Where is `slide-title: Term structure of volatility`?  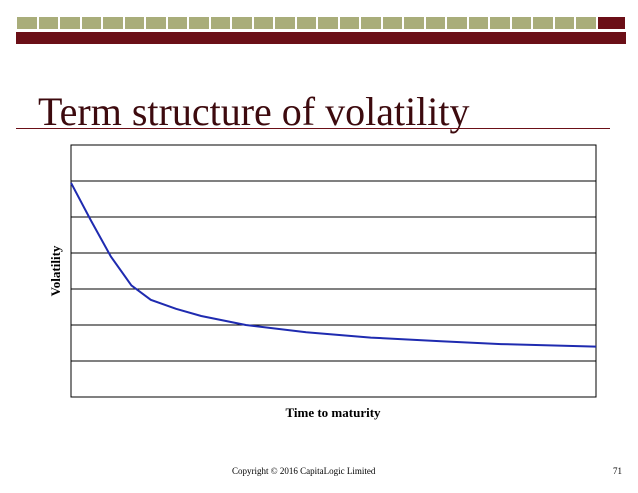
slide-title: Term structure of volatility is located at coordinates (254, 111).